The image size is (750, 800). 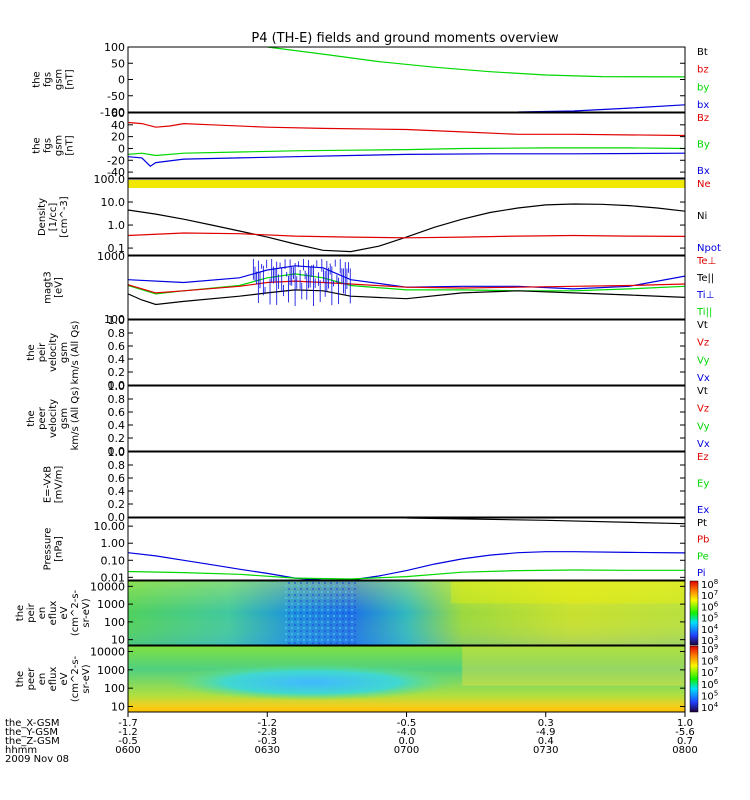 I want to click on x-tick-label: 0.0, so click(x=407, y=741).